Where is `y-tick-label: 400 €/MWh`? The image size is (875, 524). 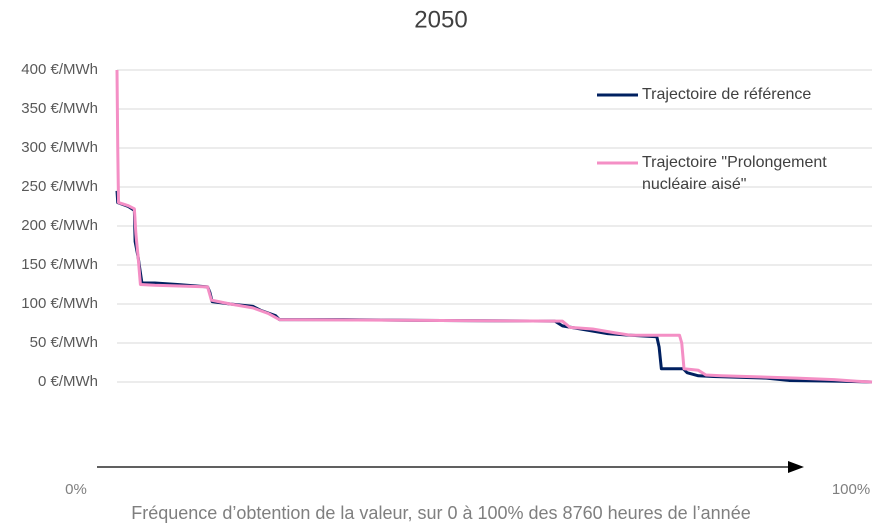 y-tick-label: 400 €/MWh is located at coordinates (59, 69).